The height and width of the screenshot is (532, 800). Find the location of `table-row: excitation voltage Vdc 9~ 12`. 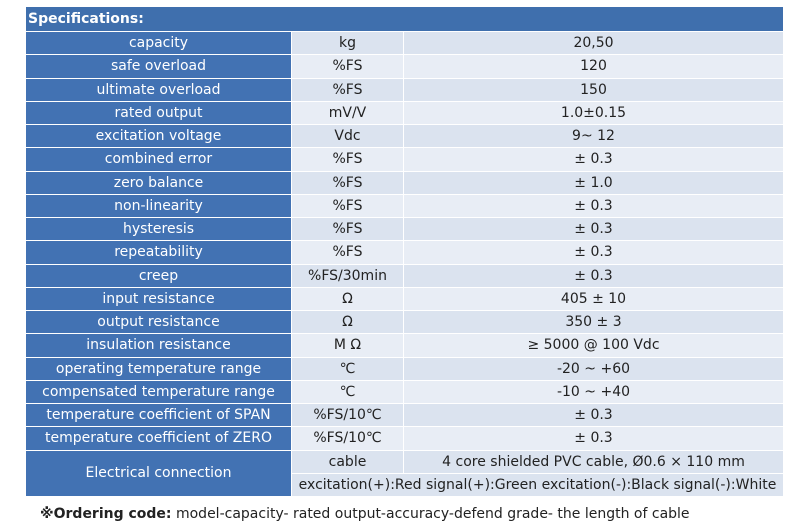

table-row: excitation voltage Vdc 9~ 12 is located at coordinates (404, 136).